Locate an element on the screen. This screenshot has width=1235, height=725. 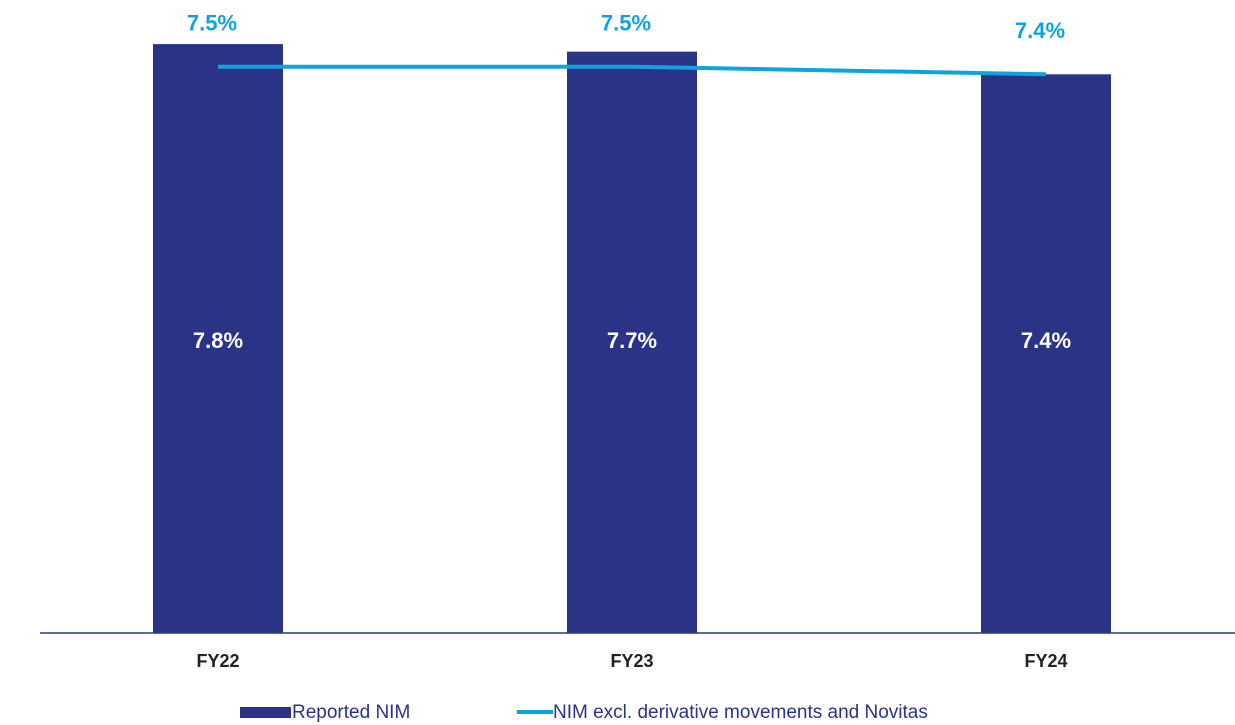
bar-value-label: 7.8% is located at coordinates (218, 340).